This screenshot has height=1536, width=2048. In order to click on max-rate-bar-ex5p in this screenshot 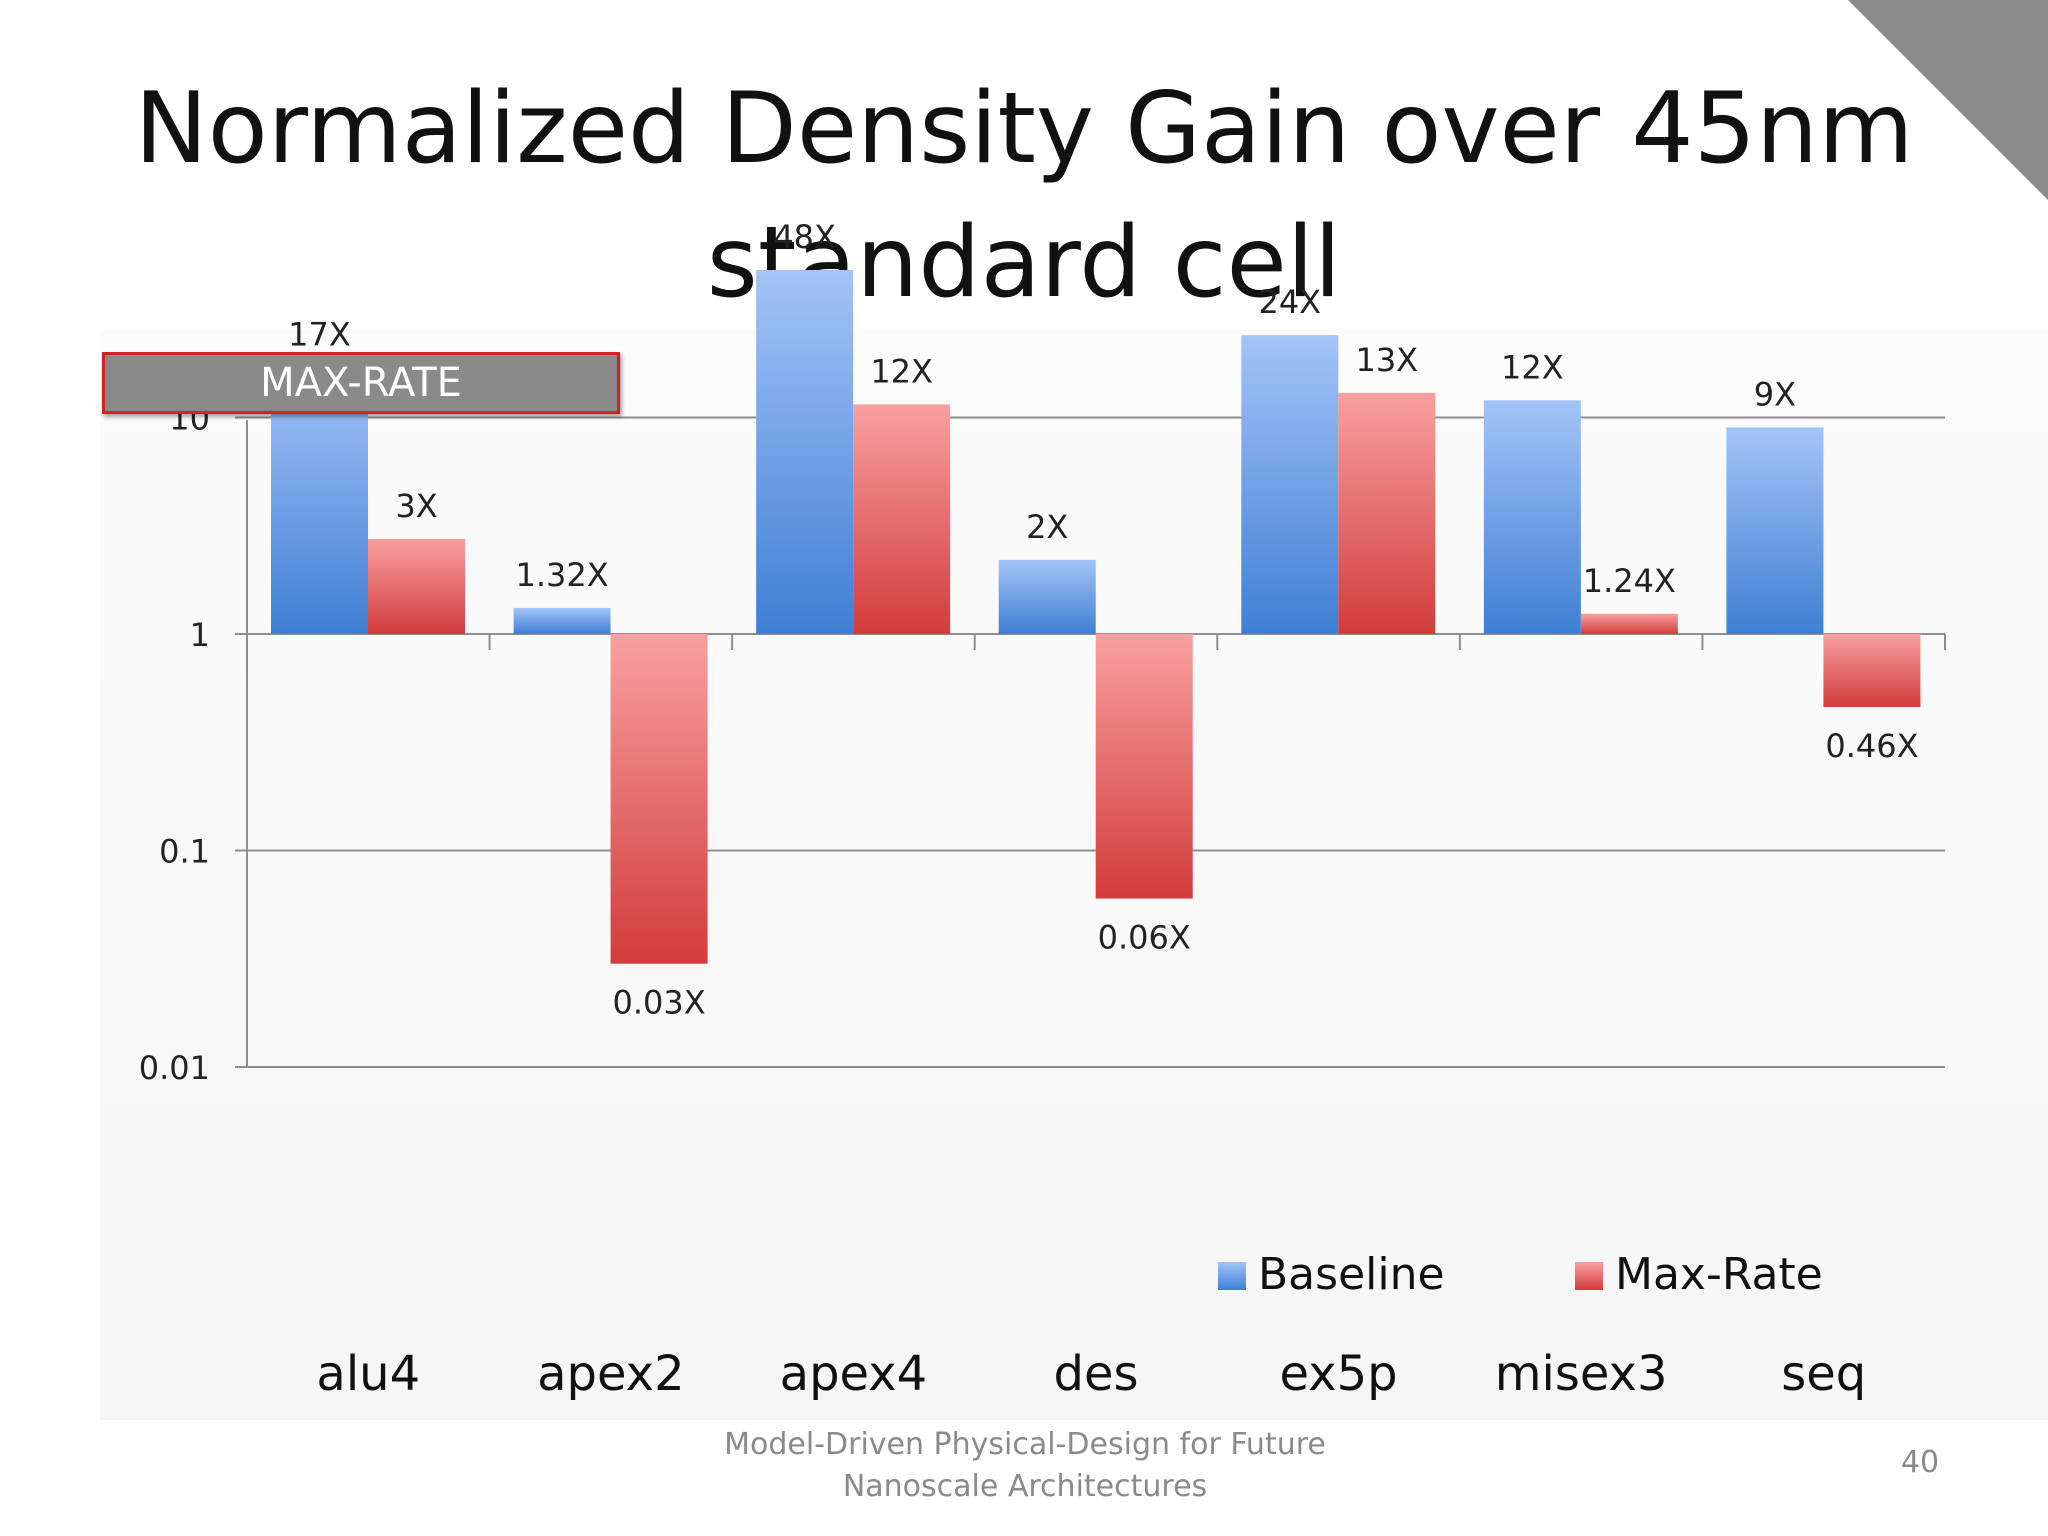, I will do `click(1387, 513)`.